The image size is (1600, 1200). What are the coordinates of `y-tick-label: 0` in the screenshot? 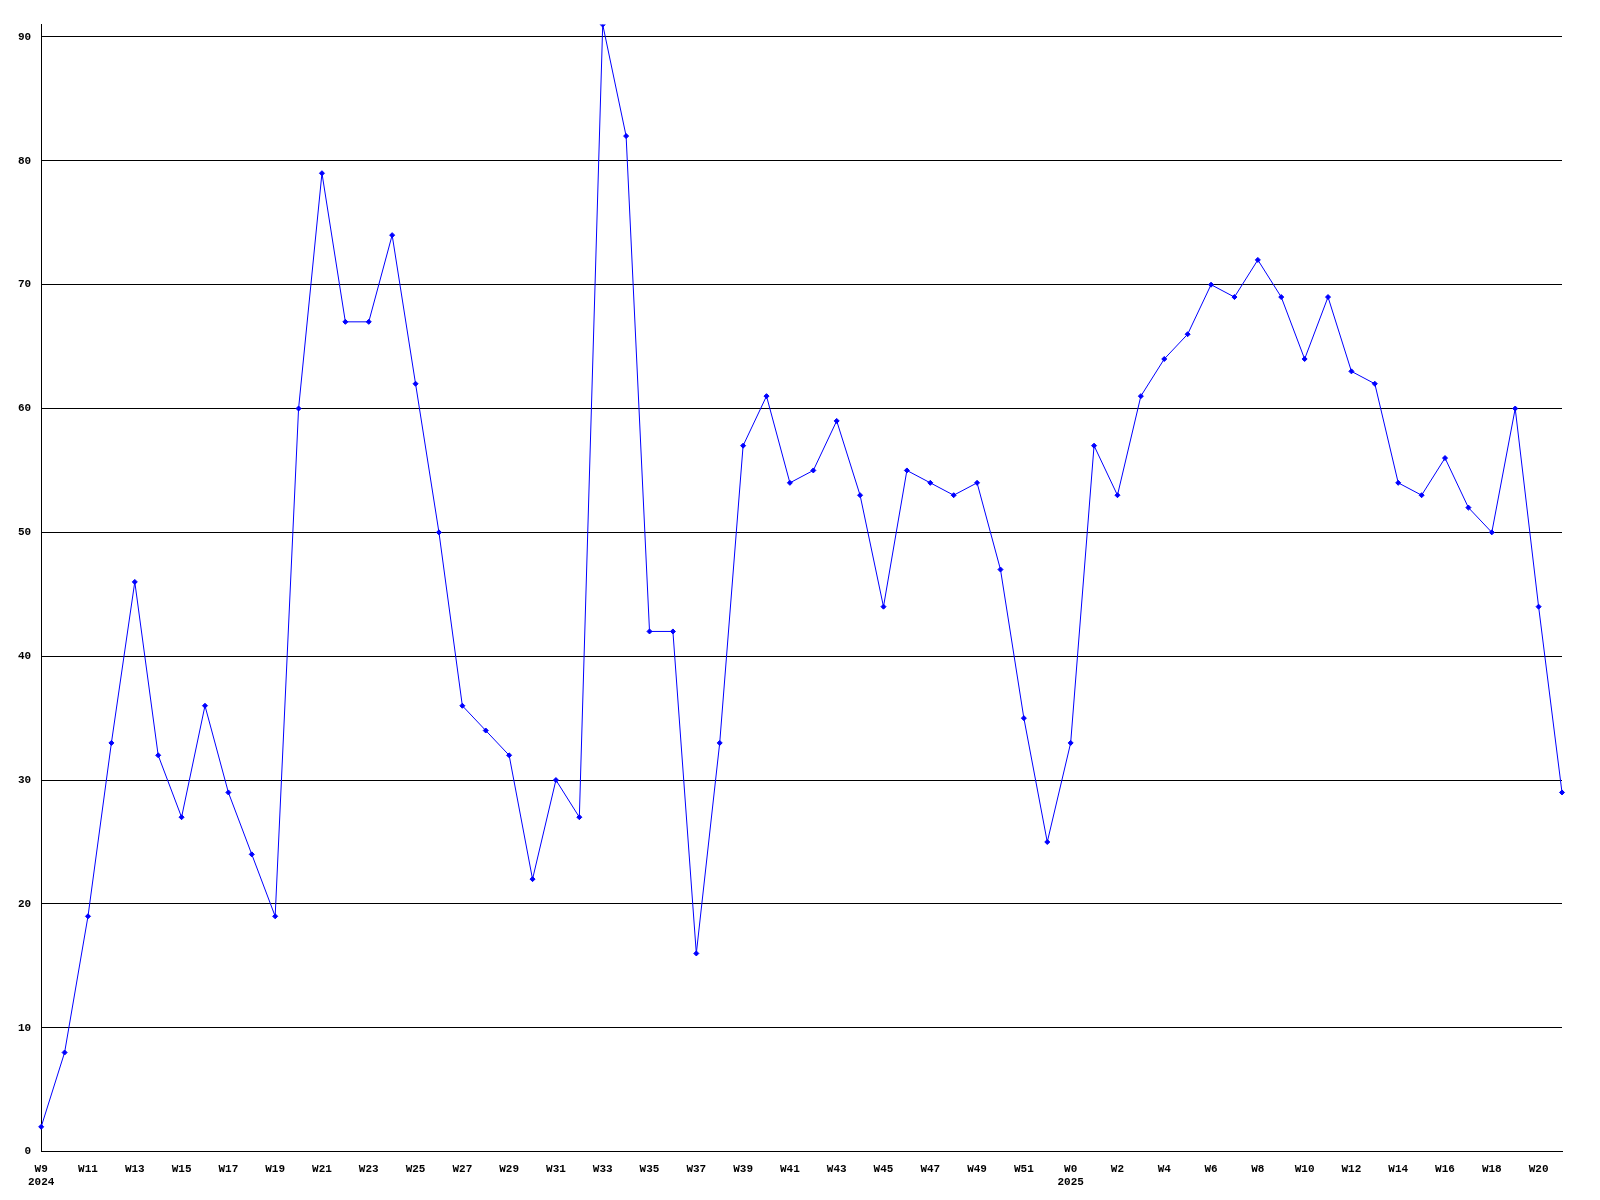 It's located at (28, 1151).